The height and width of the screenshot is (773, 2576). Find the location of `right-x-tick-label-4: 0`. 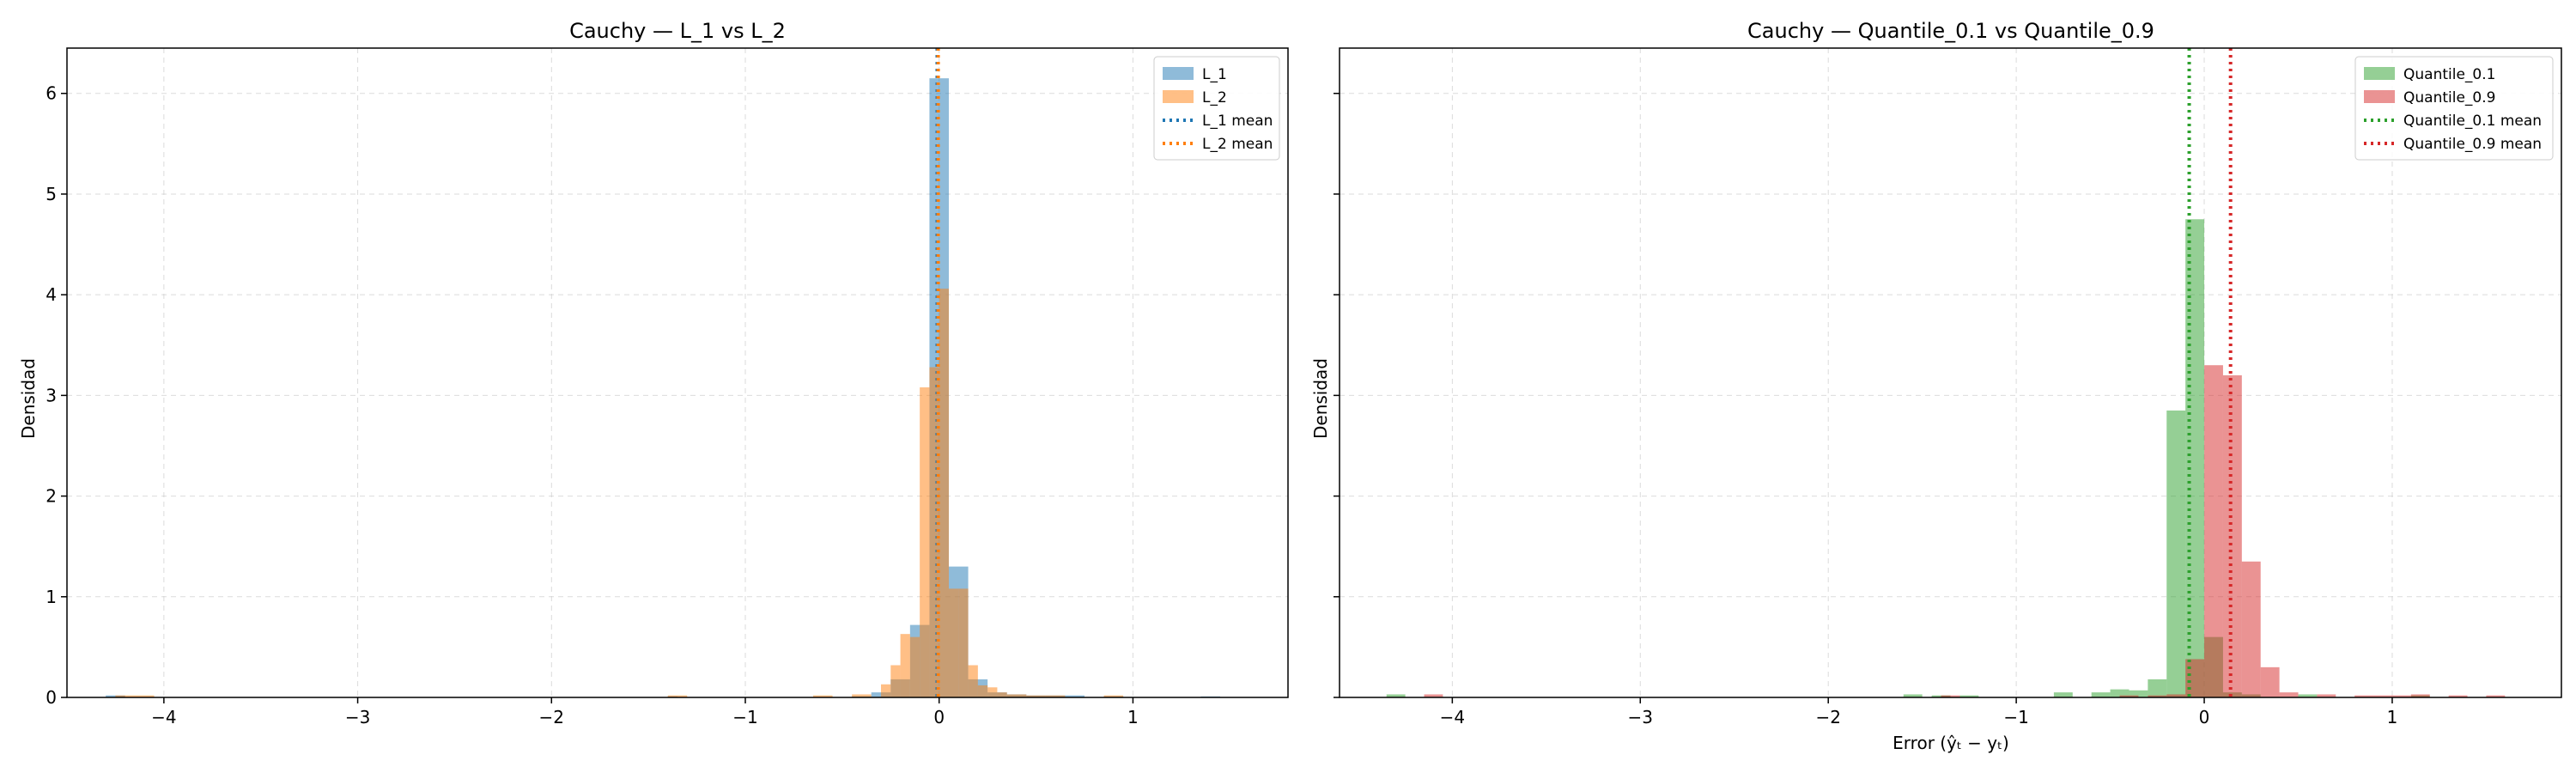

right-x-tick-label-4: 0 is located at coordinates (2204, 717).